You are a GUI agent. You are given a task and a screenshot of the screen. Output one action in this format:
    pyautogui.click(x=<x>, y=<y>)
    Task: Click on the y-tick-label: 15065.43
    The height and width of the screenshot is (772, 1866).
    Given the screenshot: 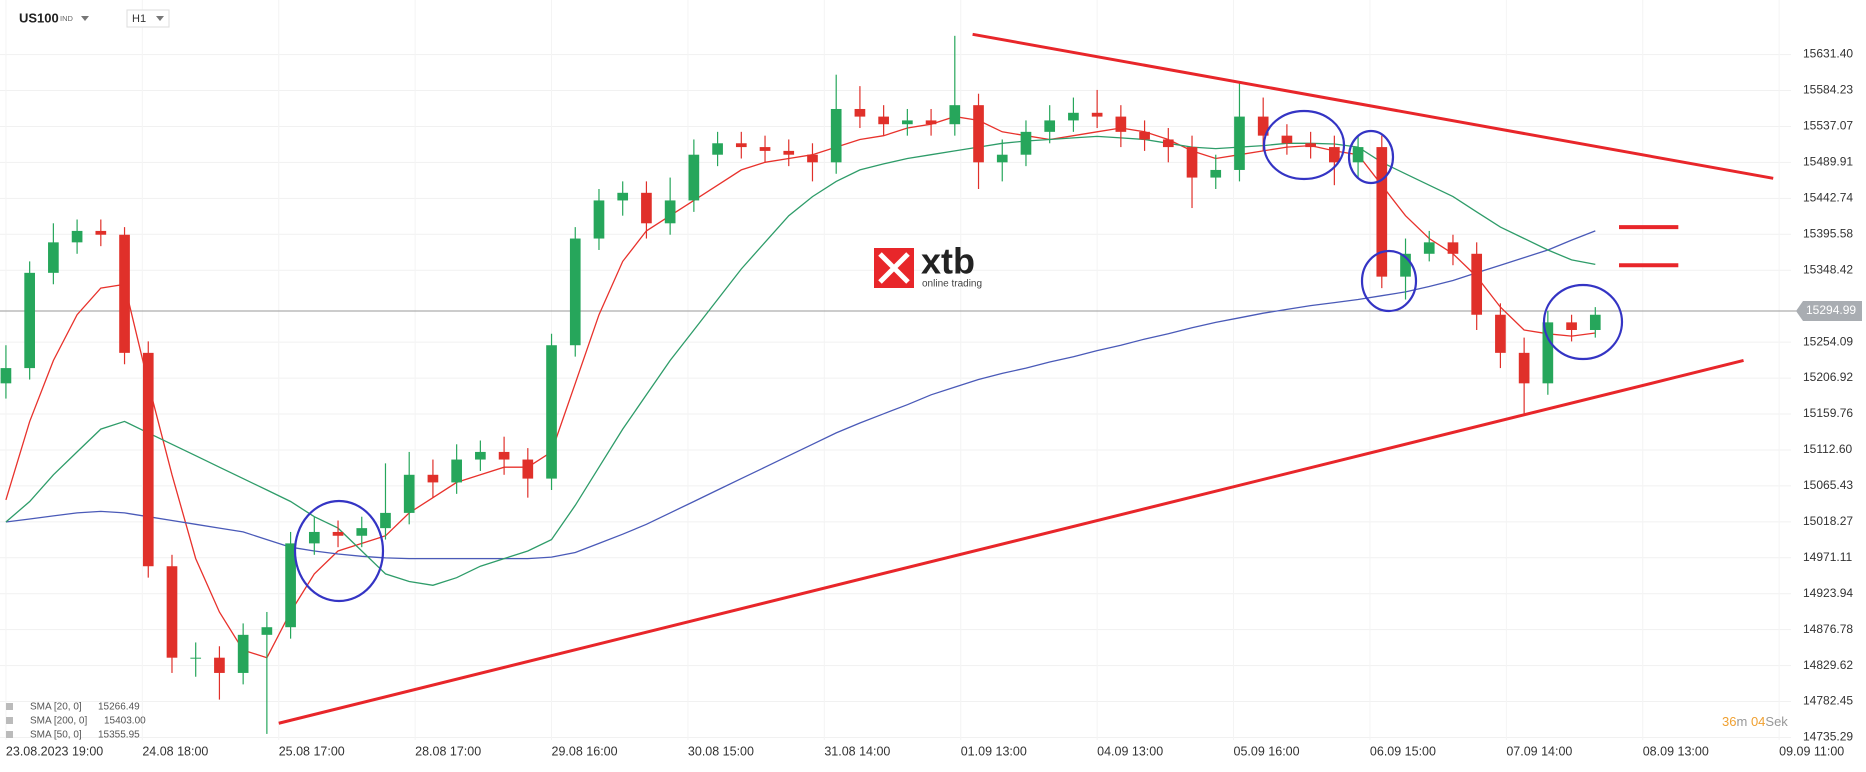 What is the action you would take?
    pyautogui.click(x=1828, y=485)
    